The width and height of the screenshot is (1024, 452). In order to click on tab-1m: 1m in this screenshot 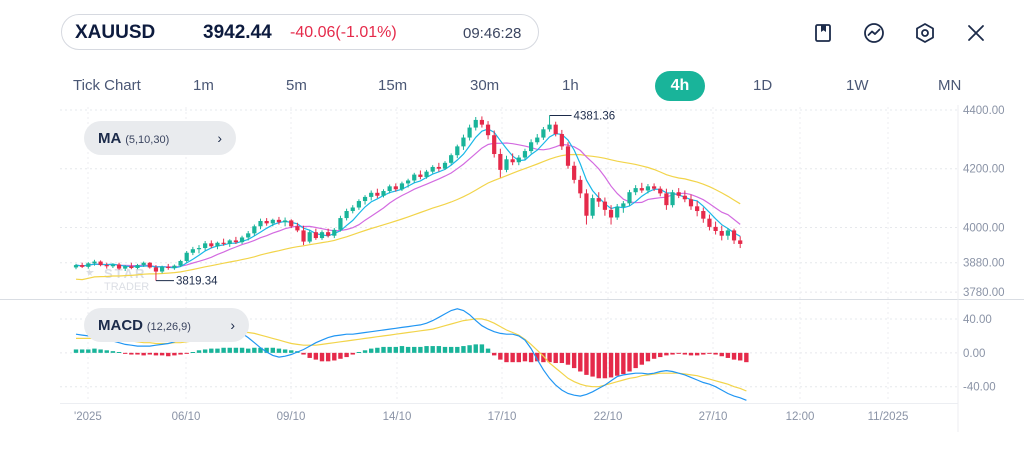, I will do `click(203, 85)`.